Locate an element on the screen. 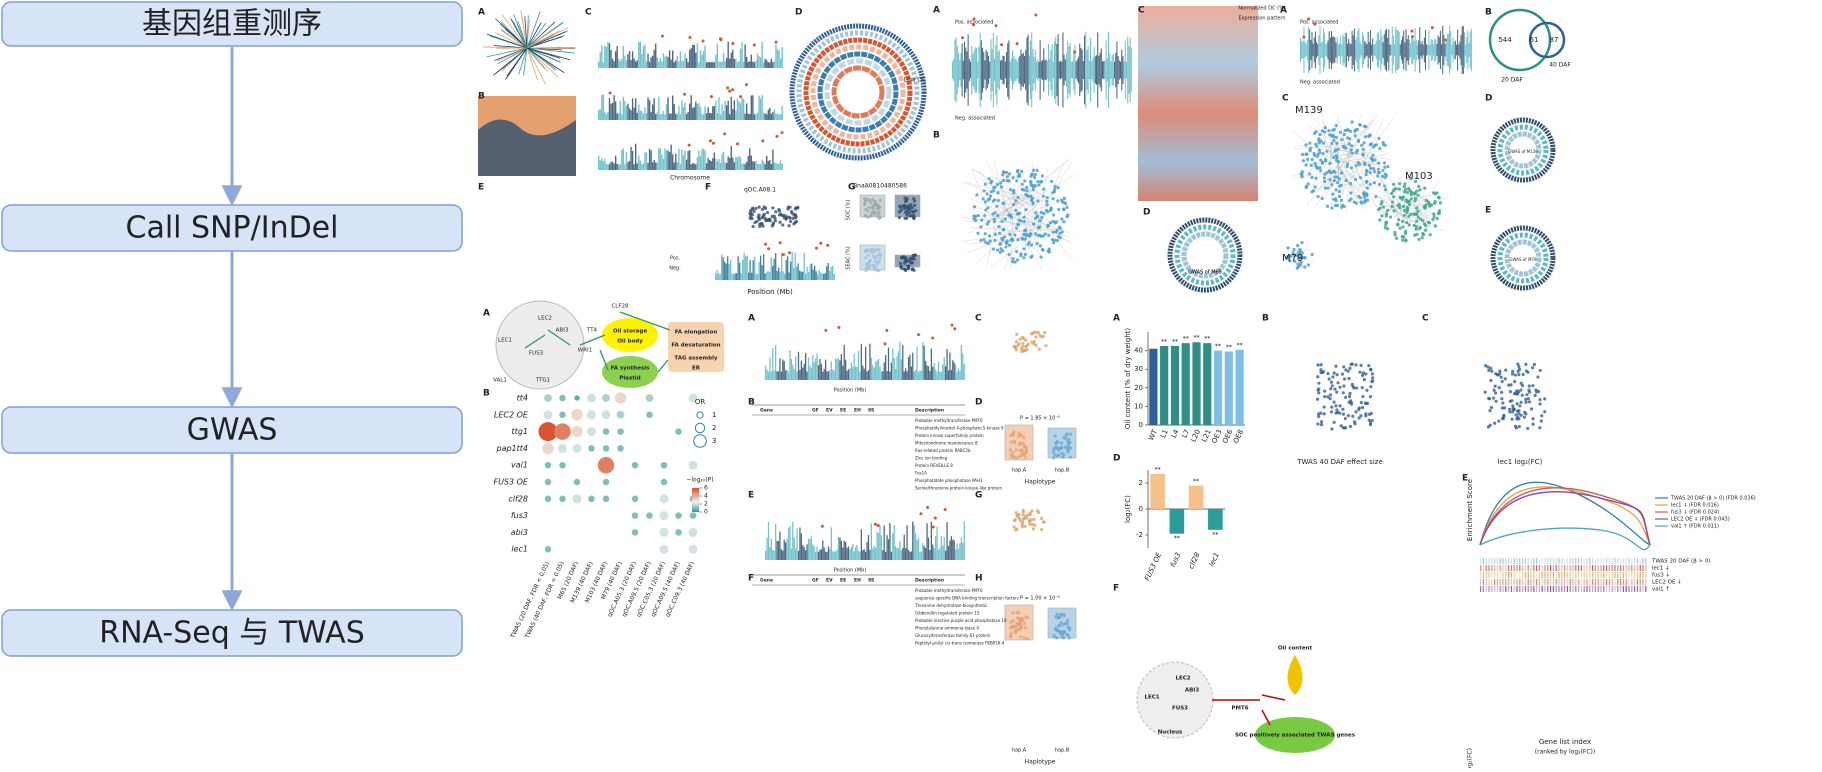 This screenshot has height=772, width=1822. x-tick-label: FUS3 OE is located at coordinates (1153, 566).